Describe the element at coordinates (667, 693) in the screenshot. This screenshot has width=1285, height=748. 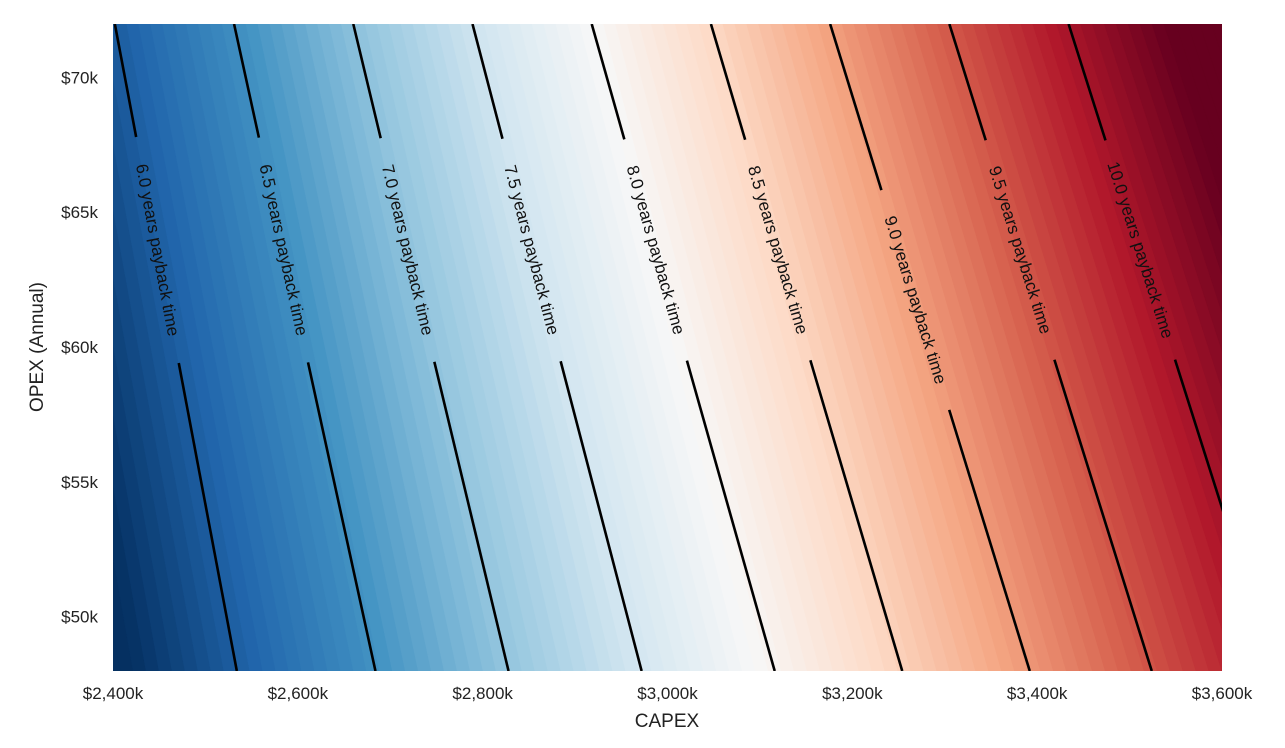
I see `x-tick-label: $3,000k` at that location.